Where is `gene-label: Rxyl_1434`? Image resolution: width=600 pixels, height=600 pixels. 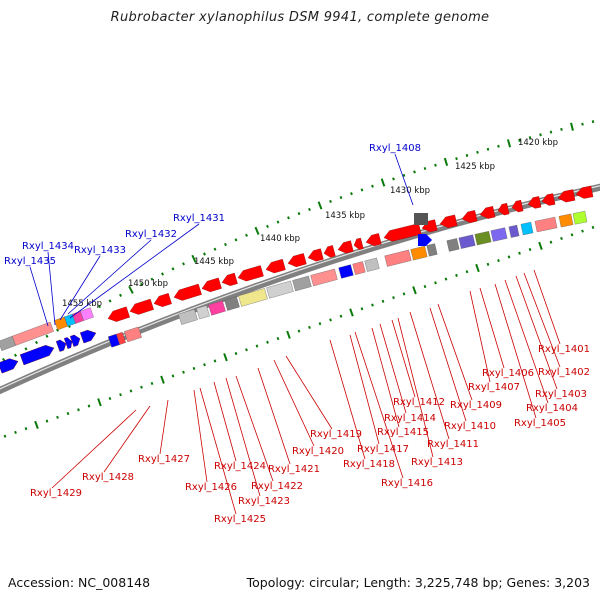 gene-label: Rxyl_1434 is located at coordinates (48, 246).